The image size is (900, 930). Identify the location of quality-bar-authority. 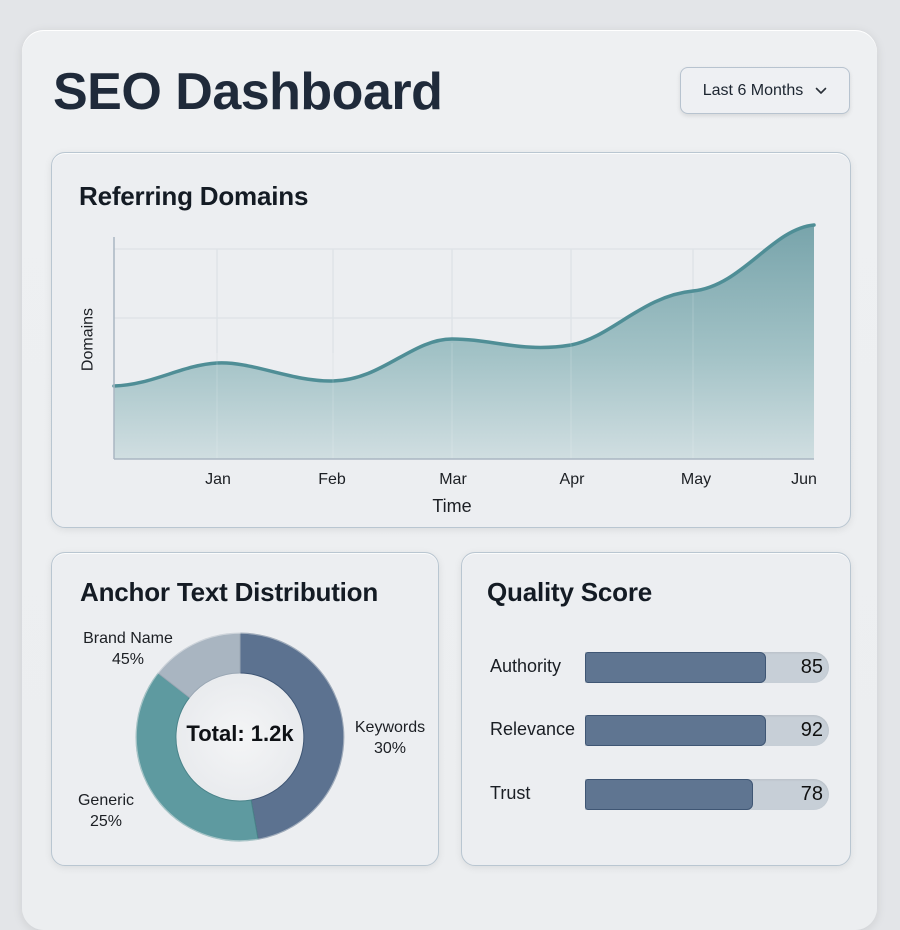
(675, 667).